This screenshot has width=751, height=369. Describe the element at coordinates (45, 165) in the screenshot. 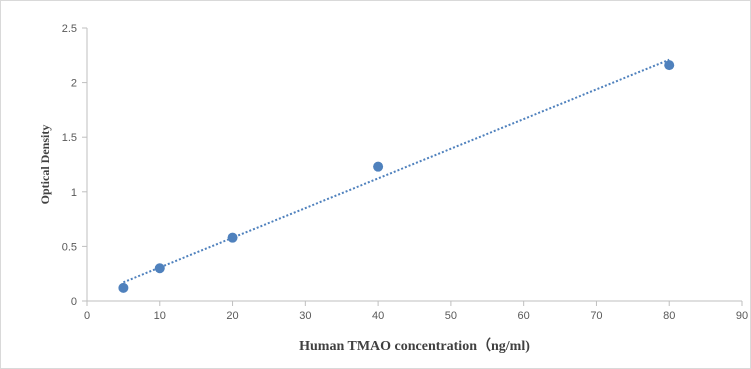

I see `y-axis-title: Optical Density` at that location.